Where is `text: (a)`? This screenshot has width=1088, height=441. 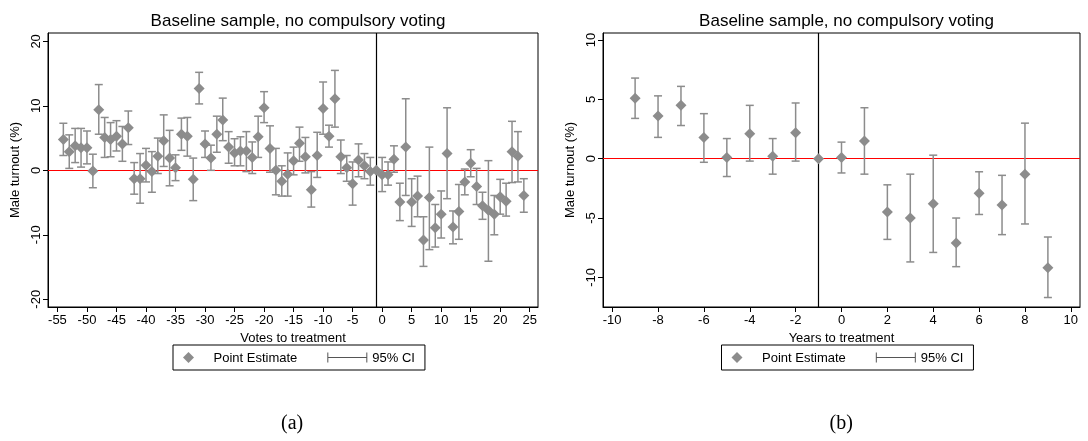 text: (a) is located at coordinates (292, 422).